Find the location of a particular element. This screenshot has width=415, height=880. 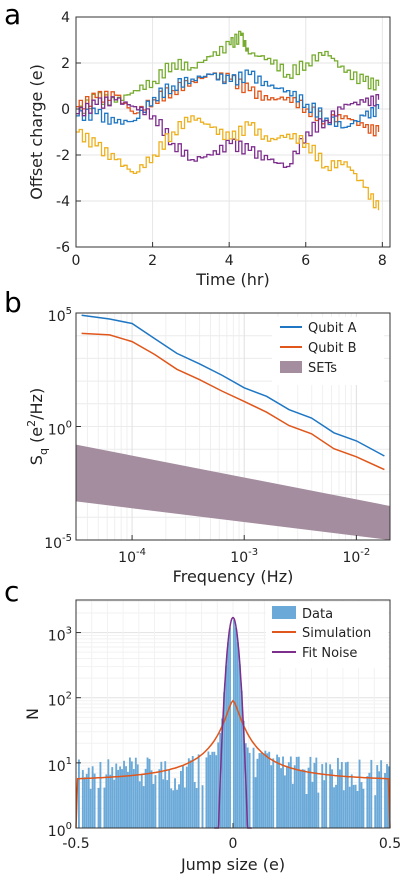

a-xtick-label: 2 is located at coordinates (152, 261).